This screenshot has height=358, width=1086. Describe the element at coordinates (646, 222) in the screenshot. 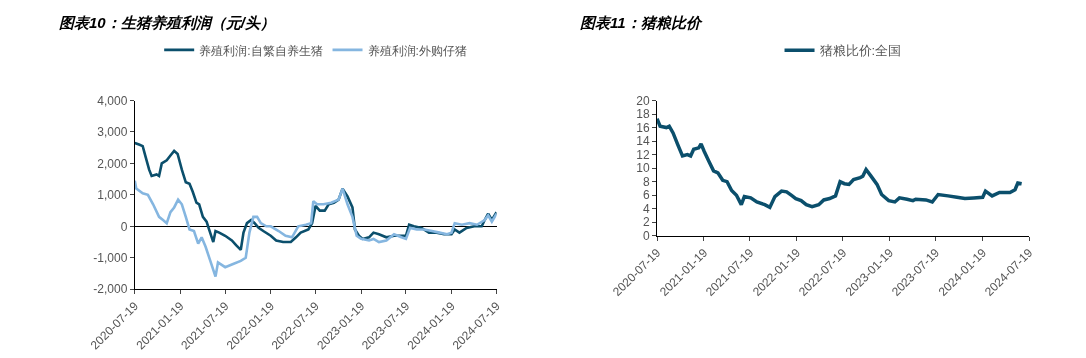

I see `y-tick-label: 2` at that location.